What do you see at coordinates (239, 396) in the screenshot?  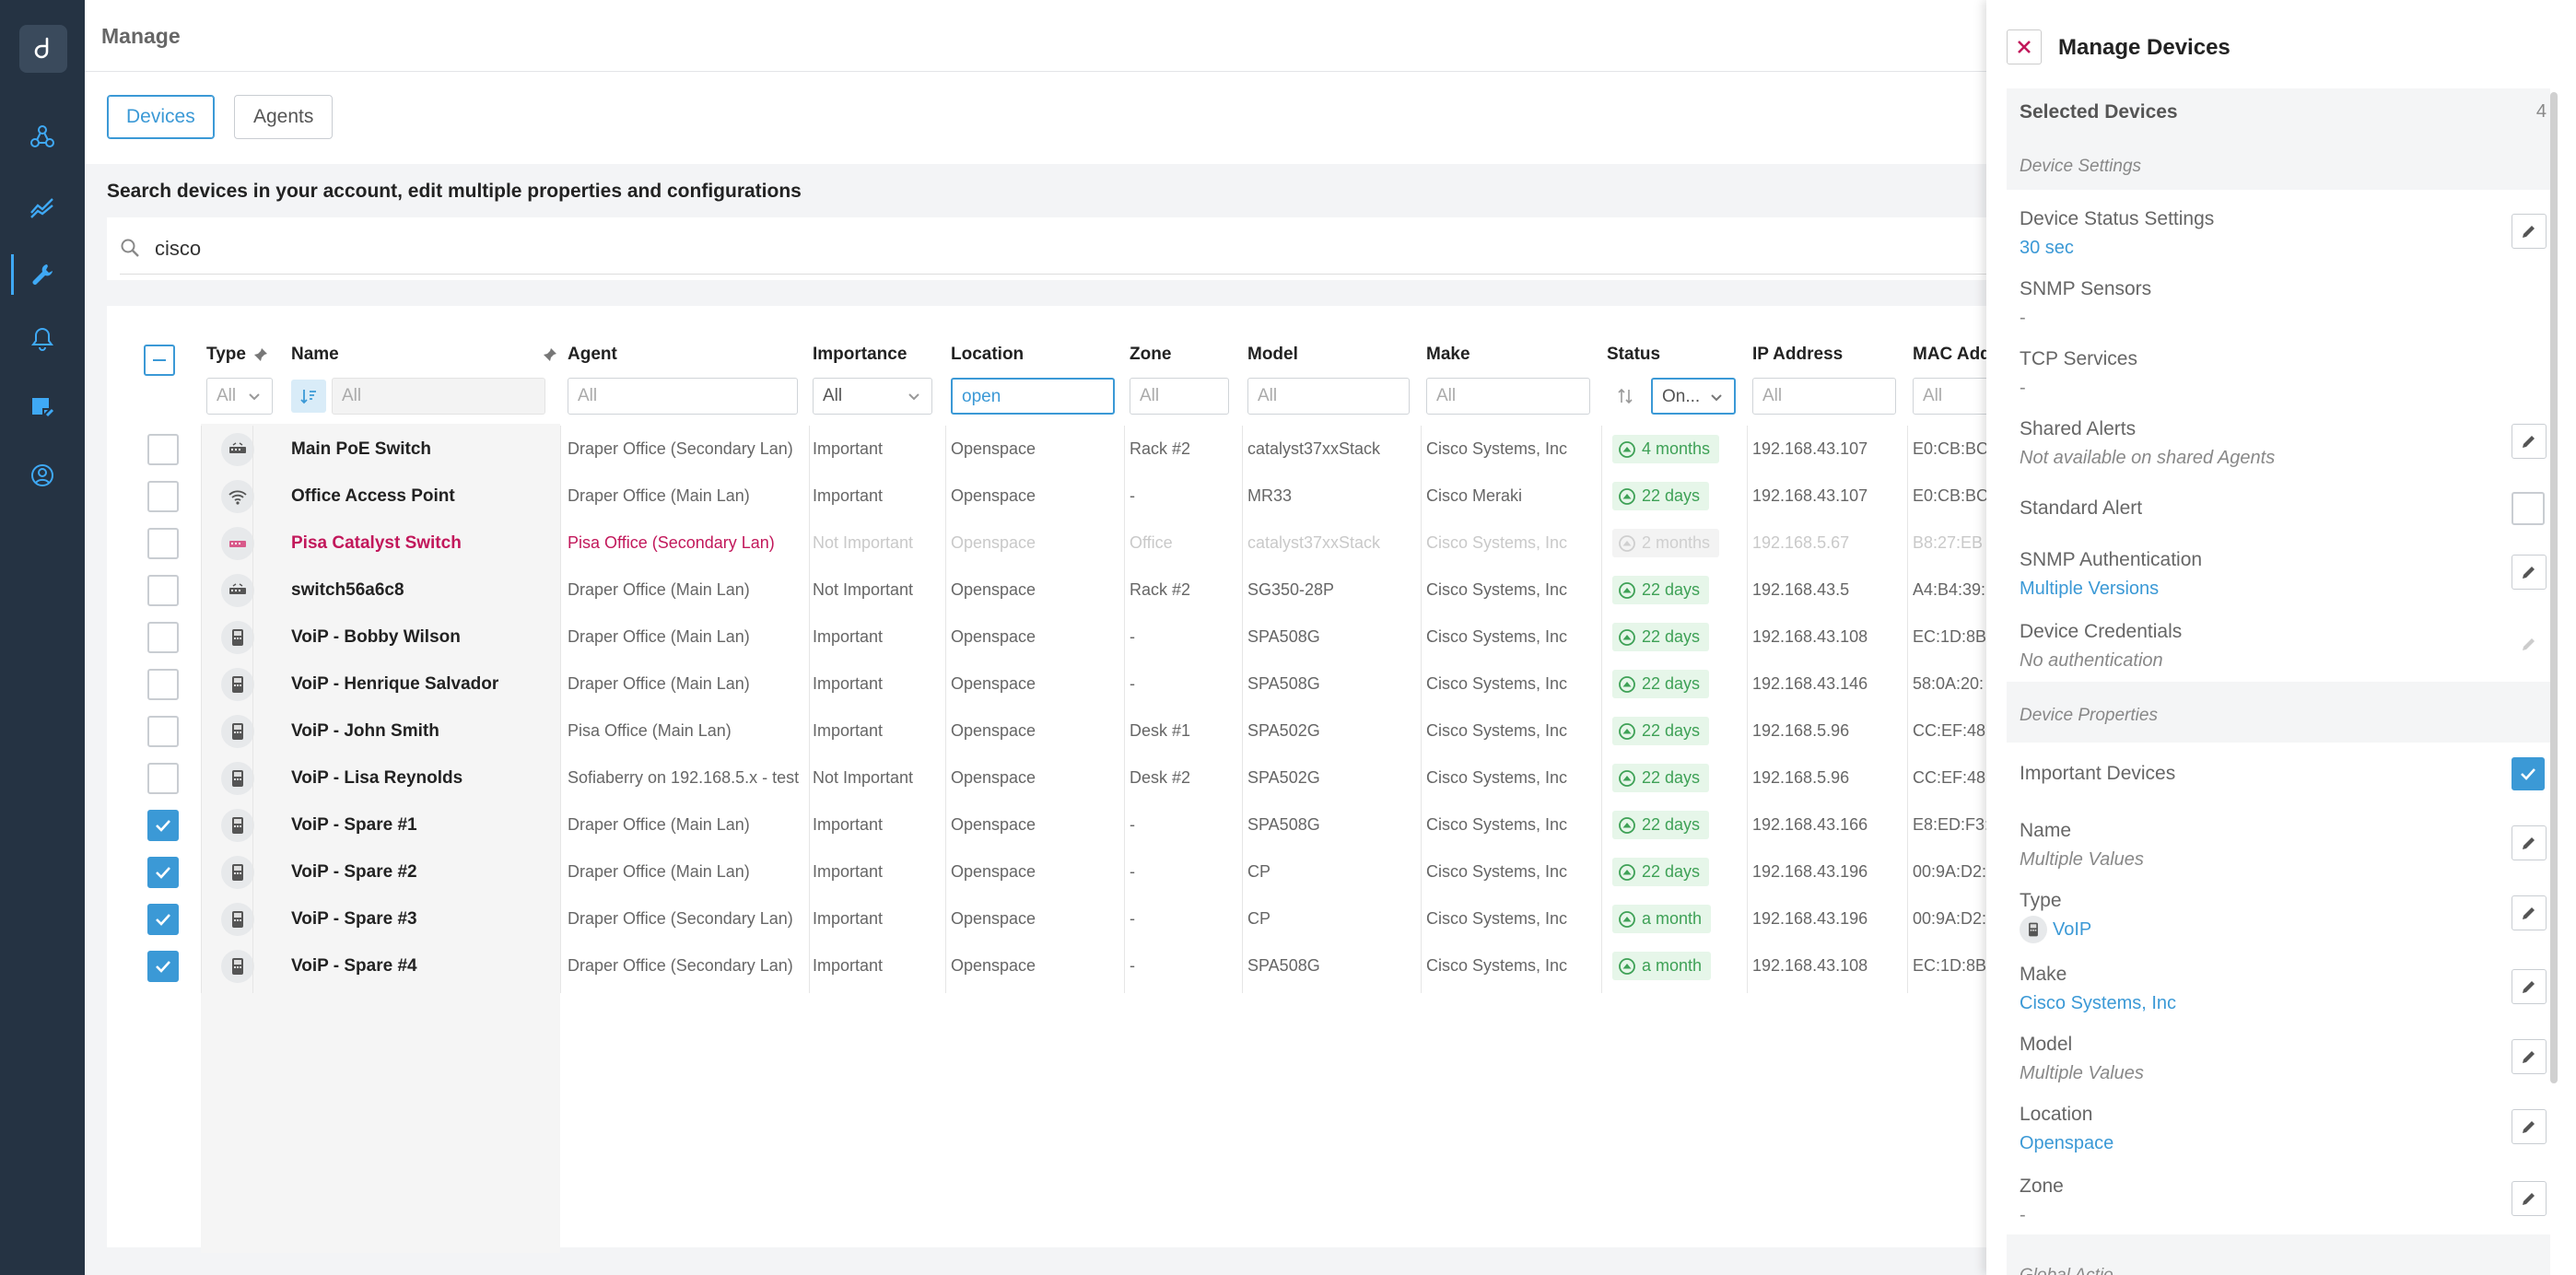 I see `filter-type-select: All` at bounding box center [239, 396].